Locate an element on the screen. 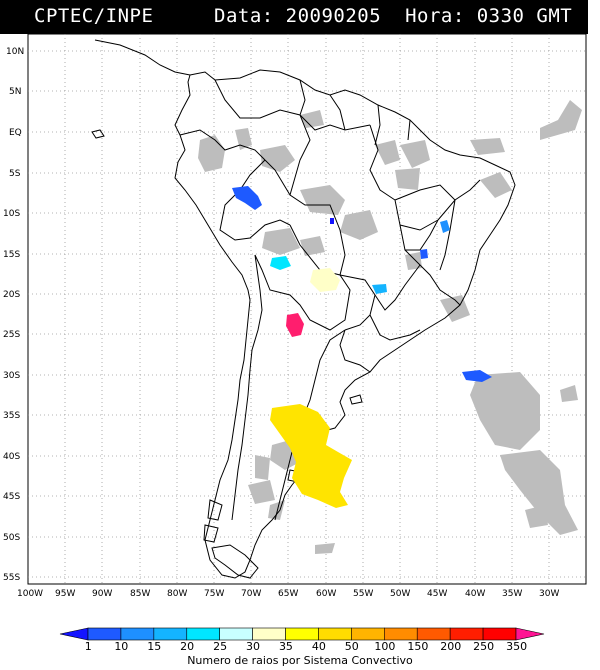  lat-label: 10N is located at coordinates (15, 52).